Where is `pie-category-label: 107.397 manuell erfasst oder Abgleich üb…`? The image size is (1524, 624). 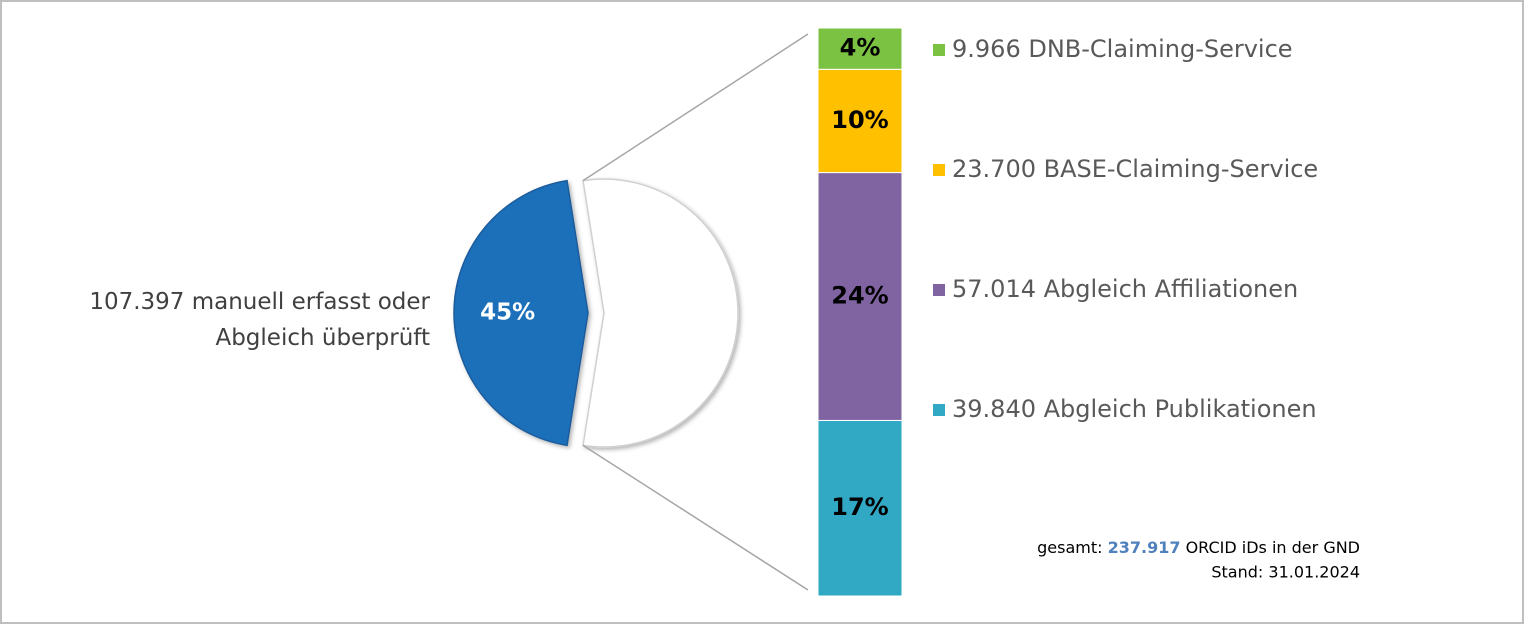 pie-category-label: 107.397 manuell erfasst oder Abgleich üb… is located at coordinates (259, 320).